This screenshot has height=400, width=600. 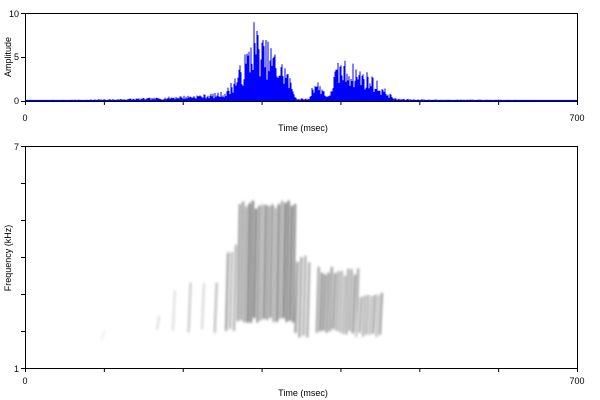 I want to click on spectrogram-y-axis-title: Frequency (kHz), so click(x=8, y=258).